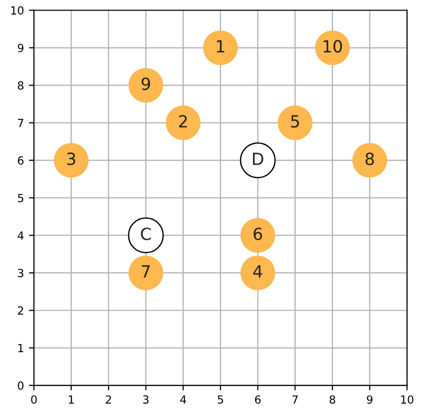 The height and width of the screenshot is (410, 424). What do you see at coordinates (21, 198) in the screenshot?
I see `y-tick-label: 5` at bounding box center [21, 198].